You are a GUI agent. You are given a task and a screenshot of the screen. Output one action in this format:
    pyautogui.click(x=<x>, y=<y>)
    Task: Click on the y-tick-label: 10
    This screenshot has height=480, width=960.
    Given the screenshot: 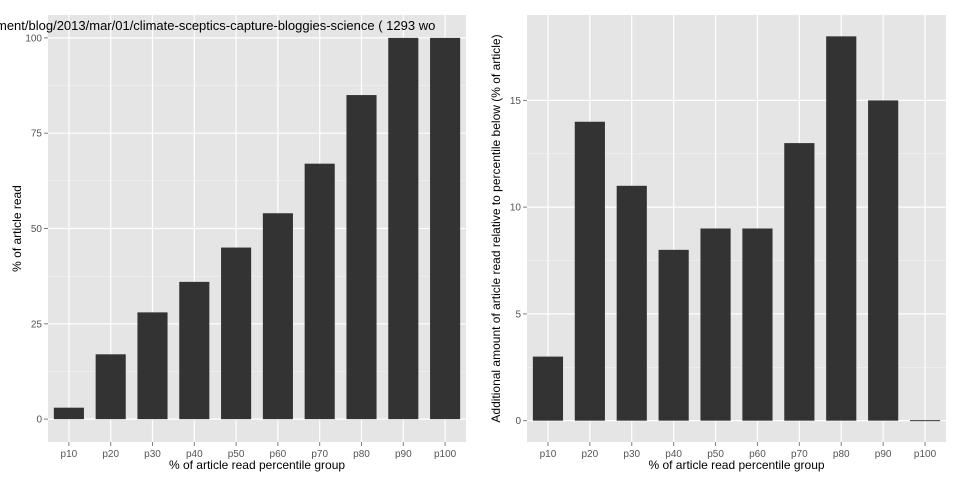 What is the action you would take?
    pyautogui.click(x=516, y=208)
    